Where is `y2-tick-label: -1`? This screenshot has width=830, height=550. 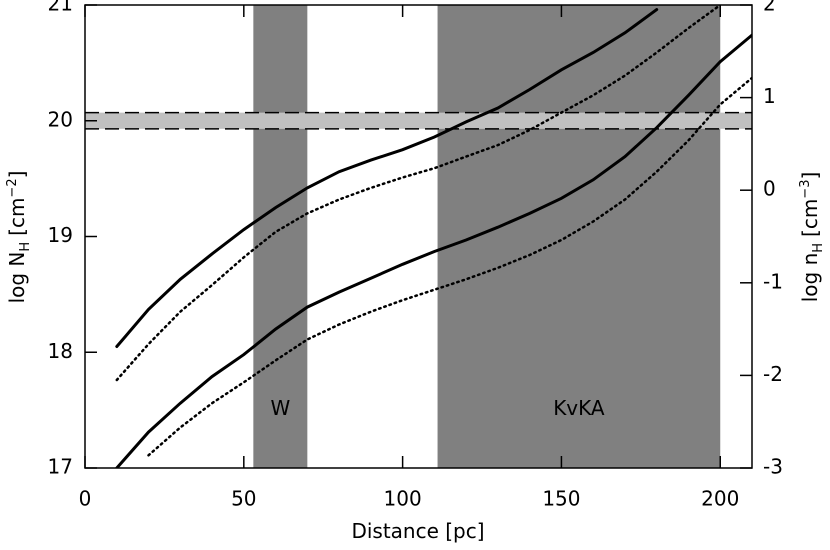
y2-tick-label: -1 is located at coordinates (773, 281).